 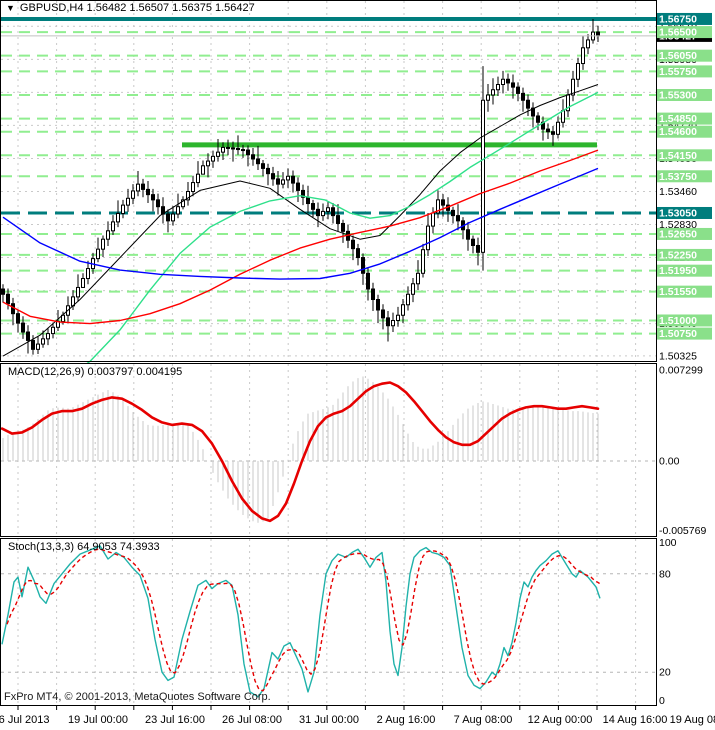 What do you see at coordinates (175, 720) in the screenshot?
I see `time-axis-label: 23 Jul 16:00` at bounding box center [175, 720].